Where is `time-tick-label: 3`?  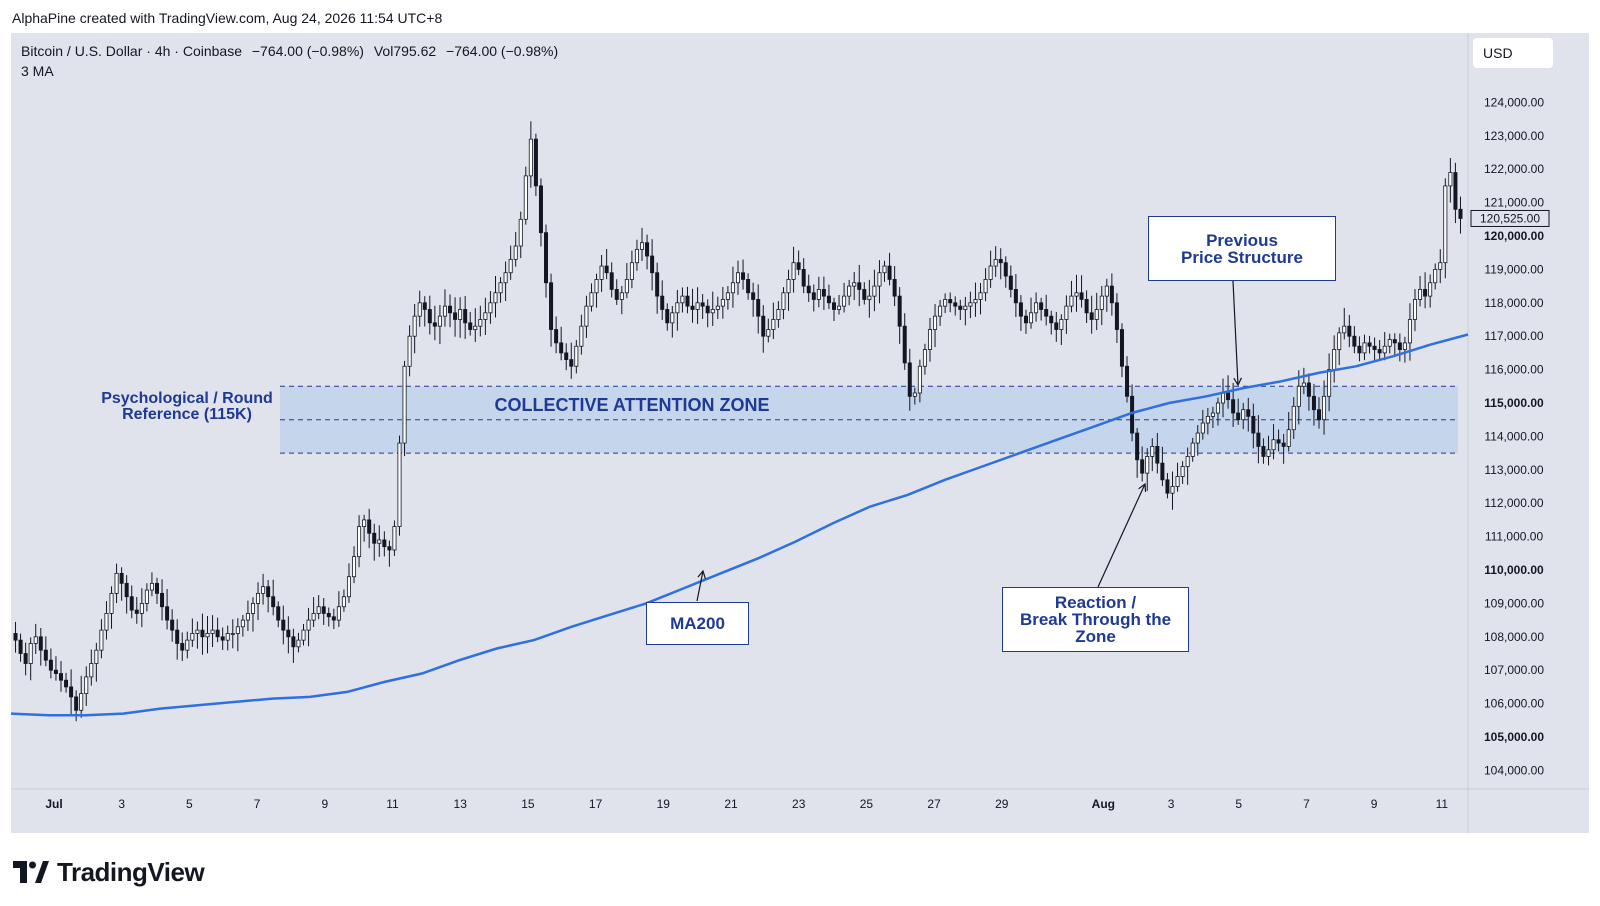 time-tick-label: 3 is located at coordinates (1171, 804).